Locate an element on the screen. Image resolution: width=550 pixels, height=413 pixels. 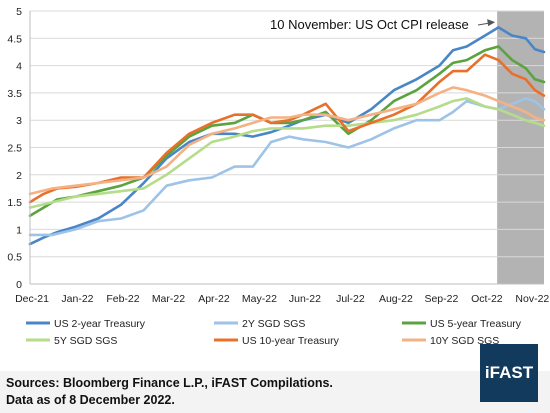
legend-label-4: 5Y SGD SGS is located at coordinates (85, 341).